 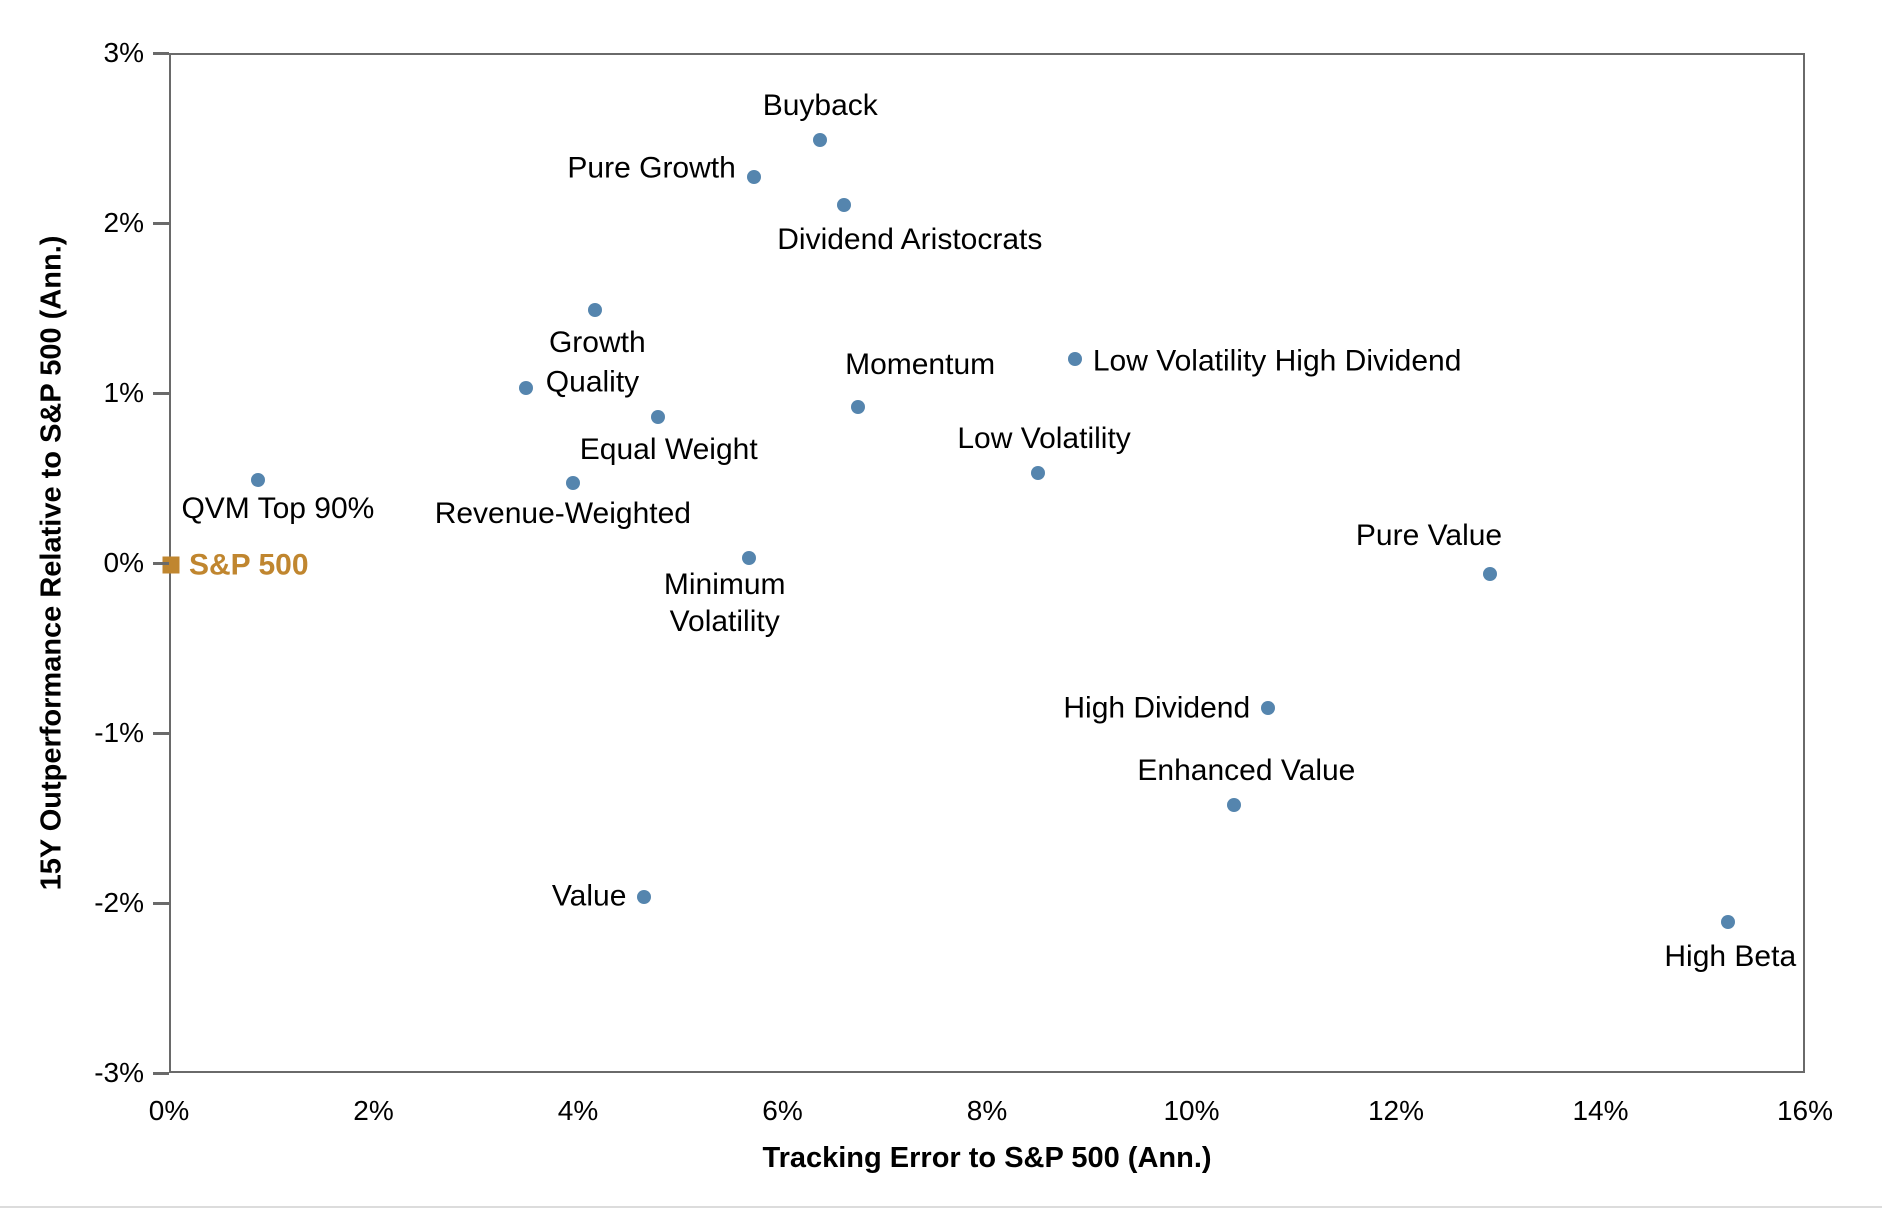 What do you see at coordinates (941, 1207) in the screenshot?
I see `bottom-divider-line` at bounding box center [941, 1207].